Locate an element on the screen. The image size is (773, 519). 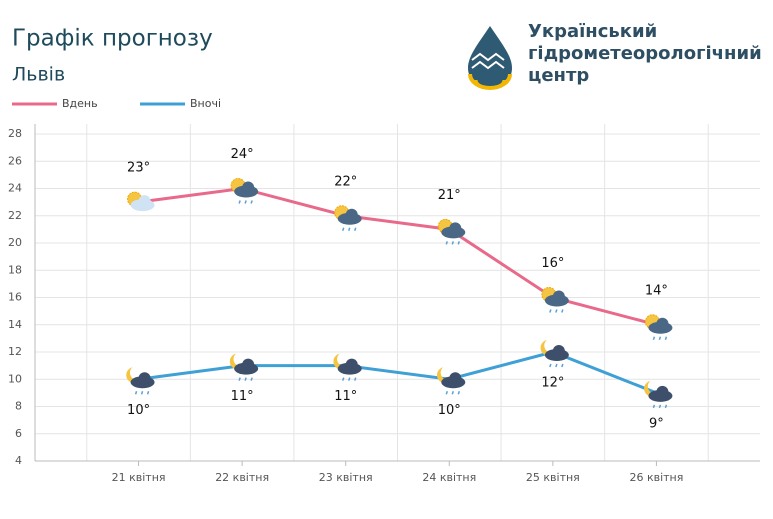
value-label: 12° is located at coordinates (552, 383).